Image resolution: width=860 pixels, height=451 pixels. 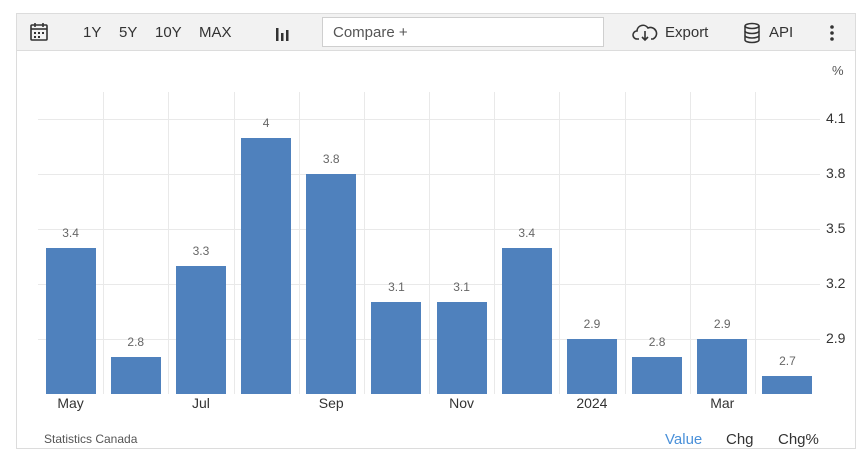 I want to click on x-tick-label: 2024, so click(x=592, y=403).